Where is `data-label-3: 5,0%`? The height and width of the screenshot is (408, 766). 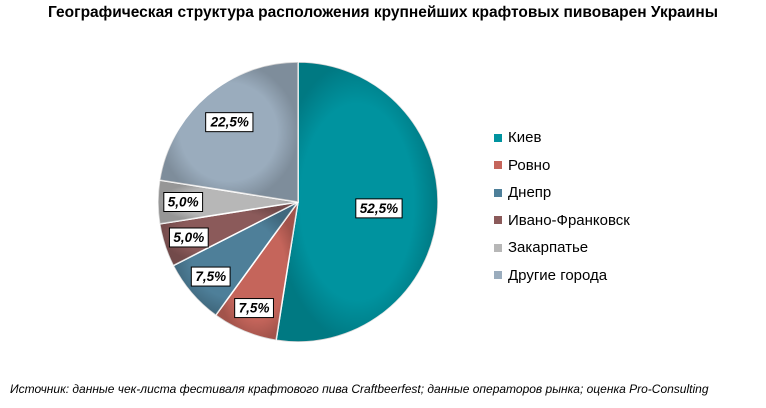
data-label-3: 5,0% is located at coordinates (188, 237).